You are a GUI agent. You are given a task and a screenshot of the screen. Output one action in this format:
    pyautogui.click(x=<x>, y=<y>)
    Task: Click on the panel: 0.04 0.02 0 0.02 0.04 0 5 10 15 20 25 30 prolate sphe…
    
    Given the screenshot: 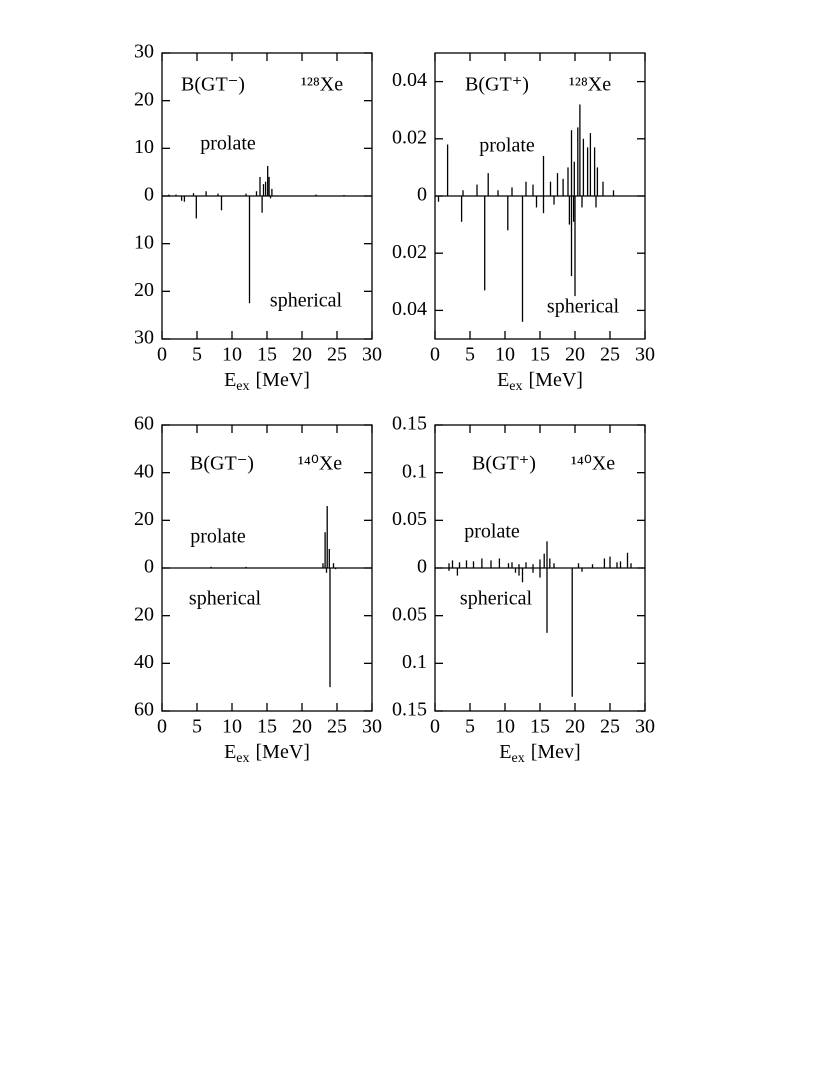 What is the action you would take?
    pyautogui.click(x=523, y=223)
    